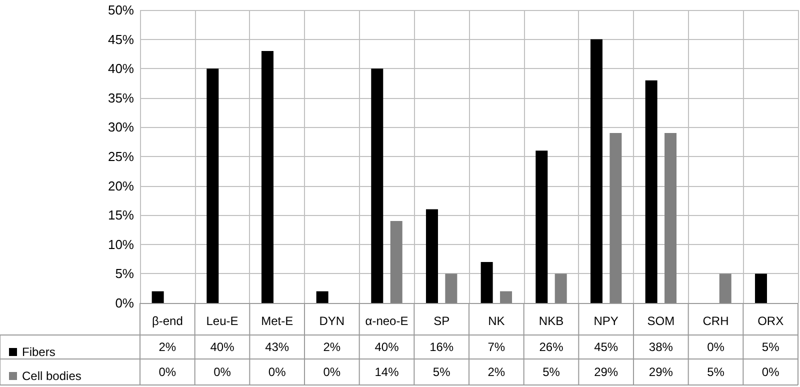  I want to click on y-tick-label: 30%, so click(121, 127).